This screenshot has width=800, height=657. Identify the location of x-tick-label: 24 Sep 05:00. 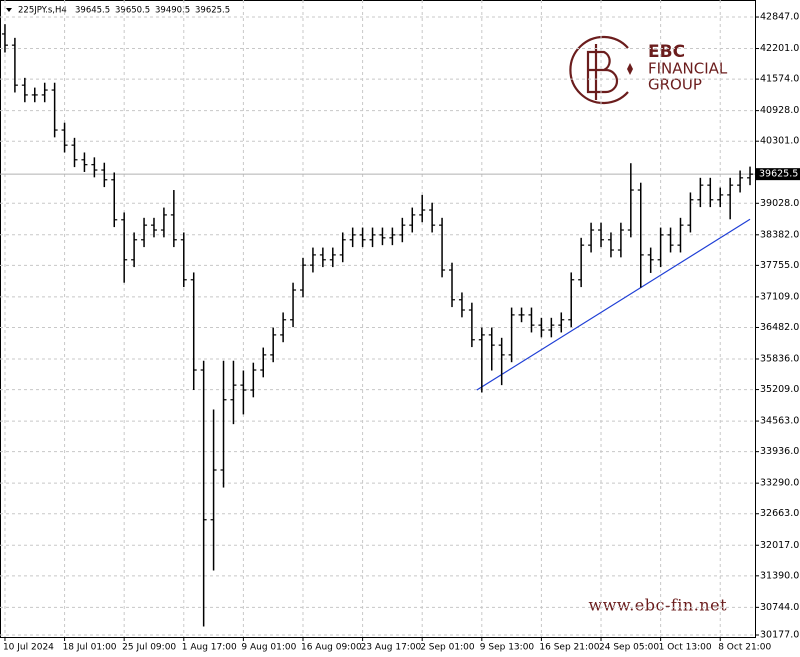
(629, 648).